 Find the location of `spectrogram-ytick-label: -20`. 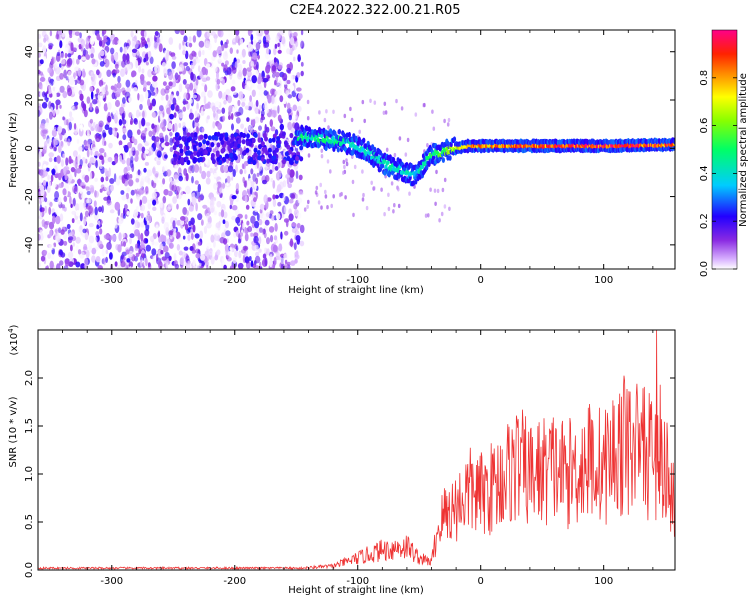

spectrogram-ytick-label: -20 is located at coordinates (29, 196).